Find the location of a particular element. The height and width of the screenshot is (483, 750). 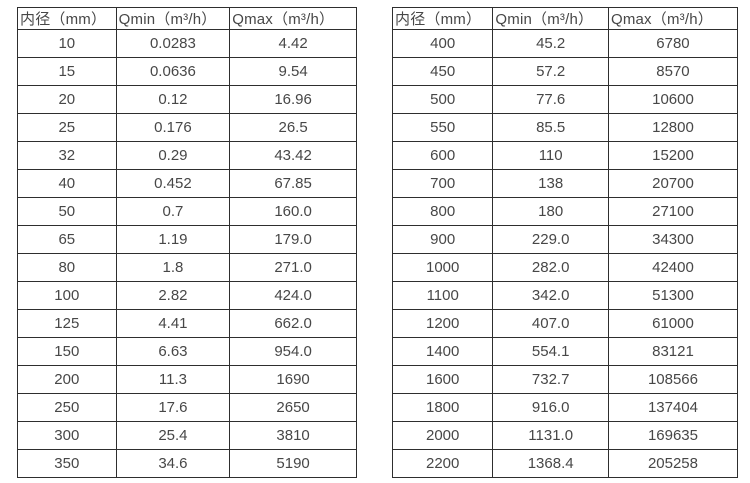

table-cell: 26.5 is located at coordinates (293, 127).